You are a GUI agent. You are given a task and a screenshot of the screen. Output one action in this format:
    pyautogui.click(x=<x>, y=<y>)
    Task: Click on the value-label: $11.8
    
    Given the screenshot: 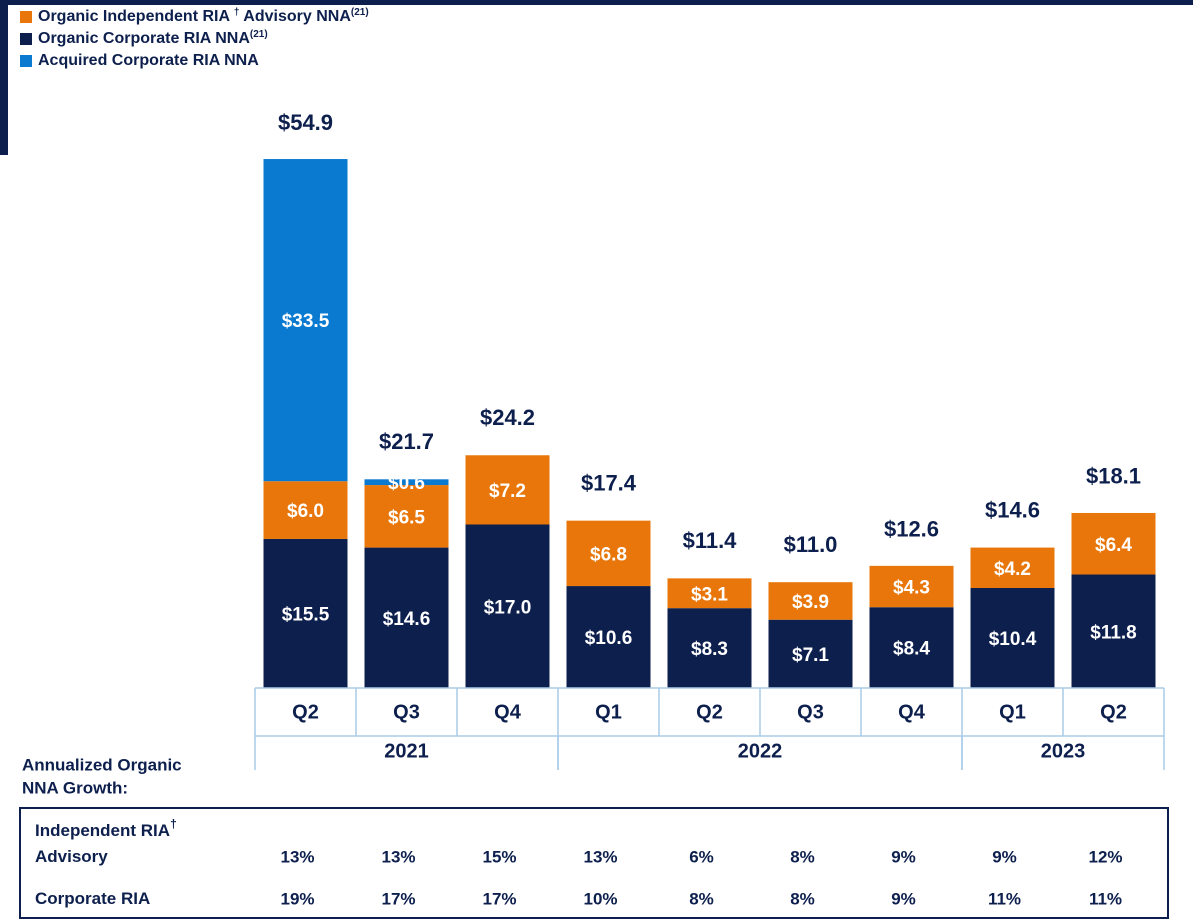 What is the action you would take?
    pyautogui.click(x=1113, y=632)
    